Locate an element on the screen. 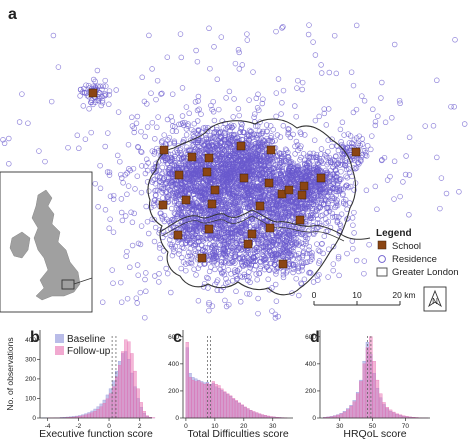 The width and height of the screenshot is (474, 446). panel-label-a: a is located at coordinates (12, 14).